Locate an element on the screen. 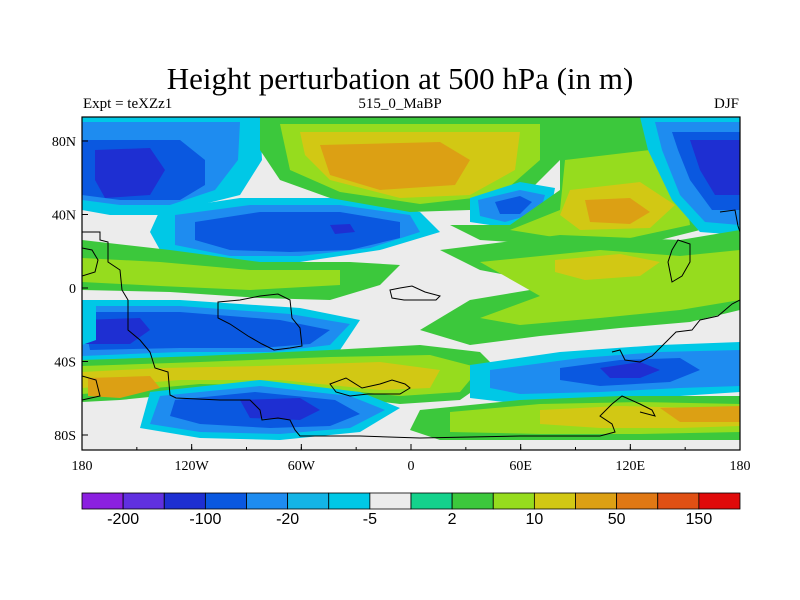 The width and height of the screenshot is (800, 600). colorbar-label: -200 is located at coordinates (123, 519).